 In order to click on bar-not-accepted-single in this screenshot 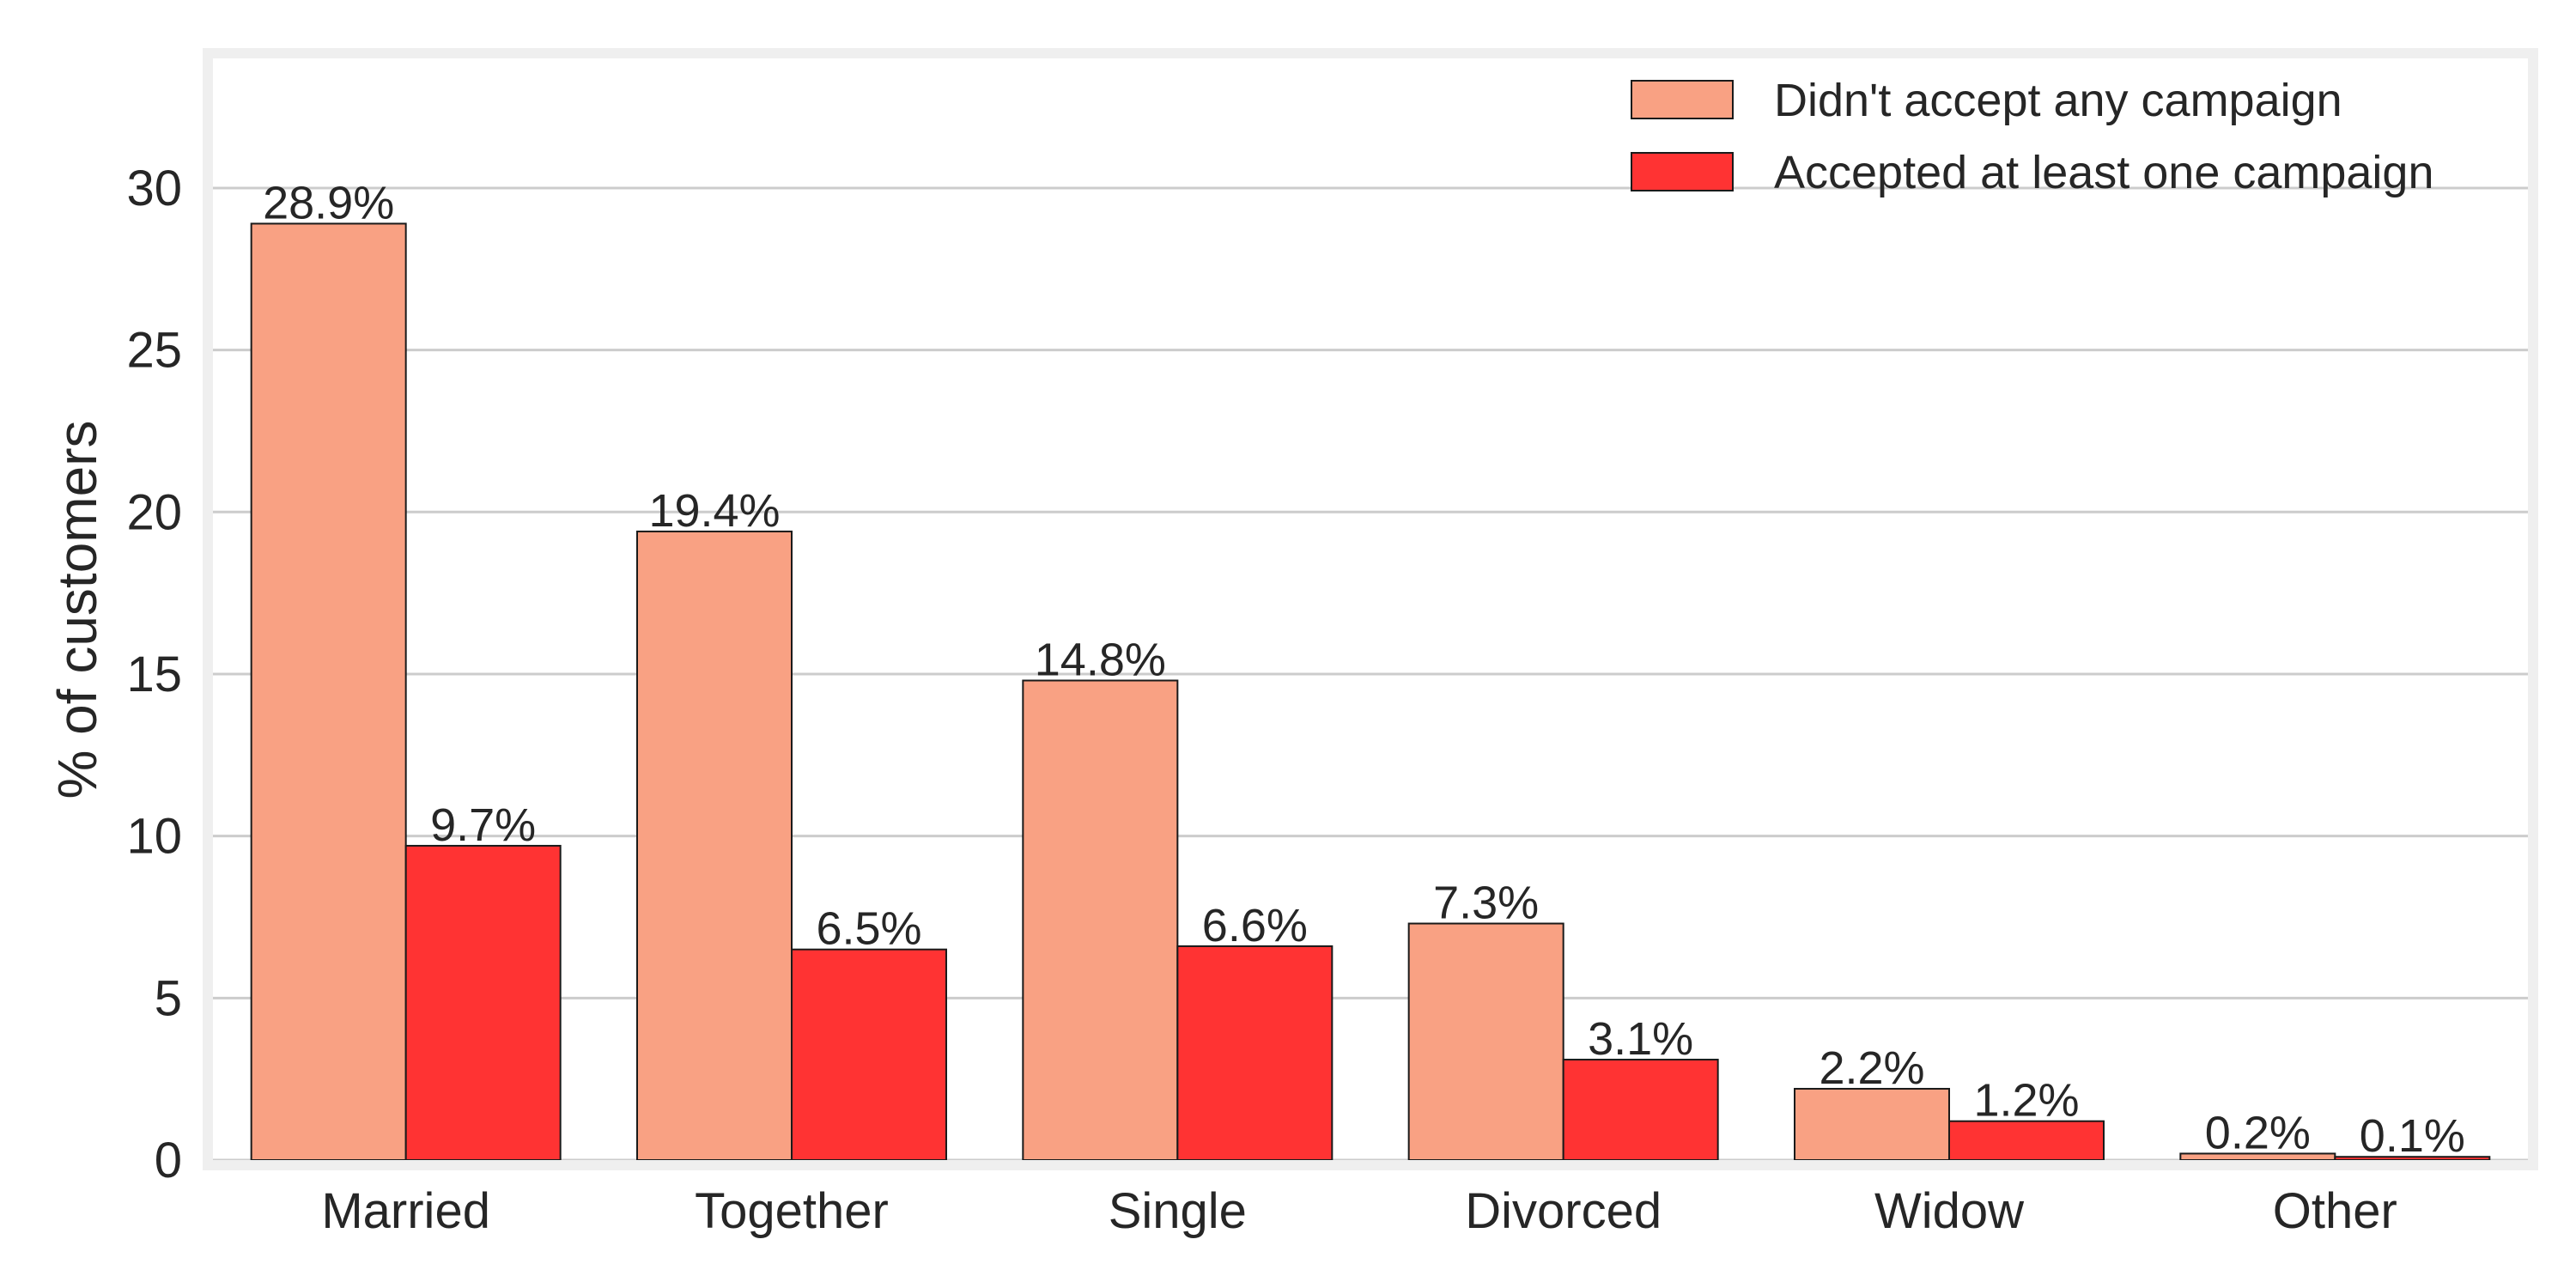, I will do `click(1100, 920)`.